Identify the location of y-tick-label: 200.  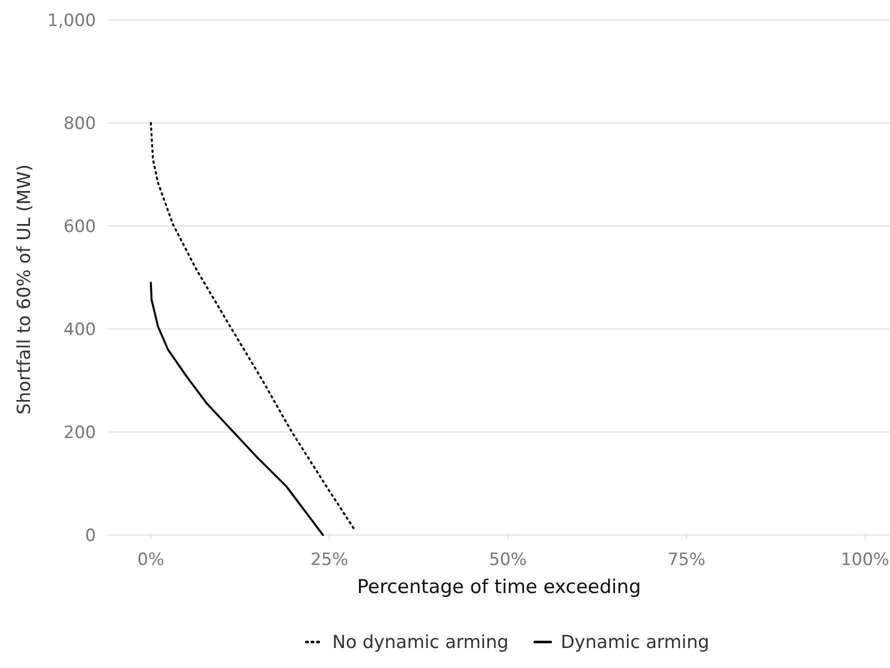
(80, 433).